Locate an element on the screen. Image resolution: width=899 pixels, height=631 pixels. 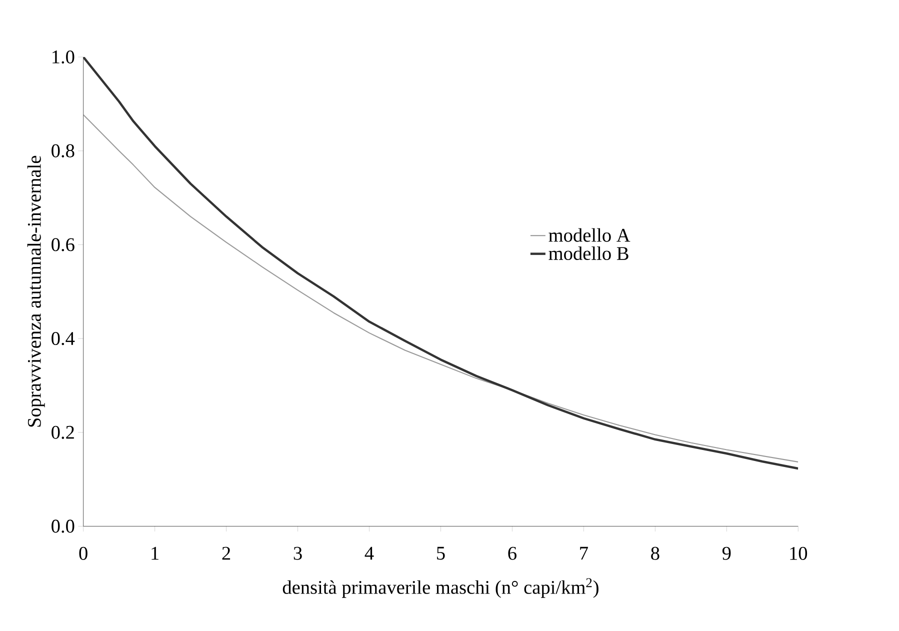
y-tick-label: 1.0 is located at coordinates (63, 57).